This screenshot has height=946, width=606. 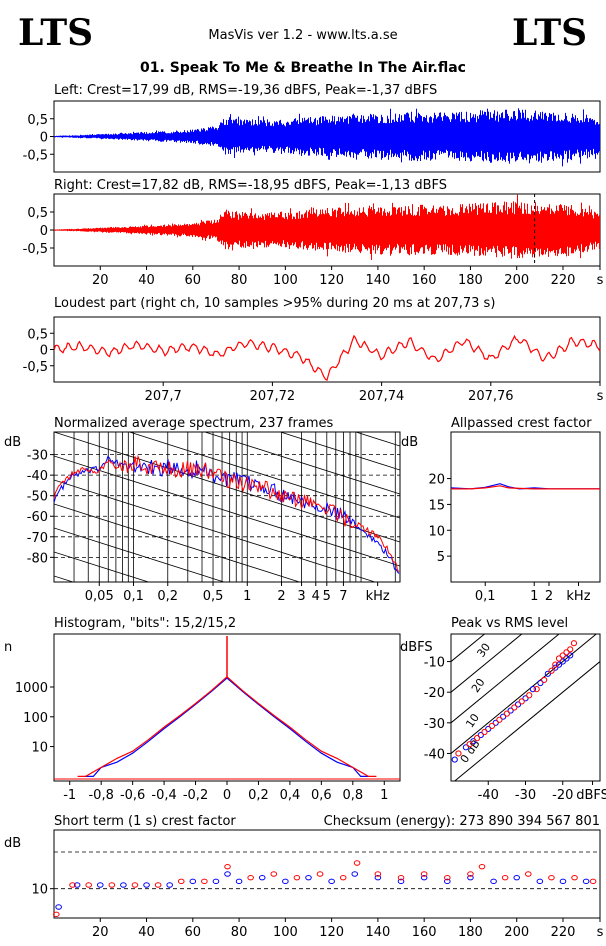 I want to click on spectrum-xtick-label: 2, so click(x=281, y=596).